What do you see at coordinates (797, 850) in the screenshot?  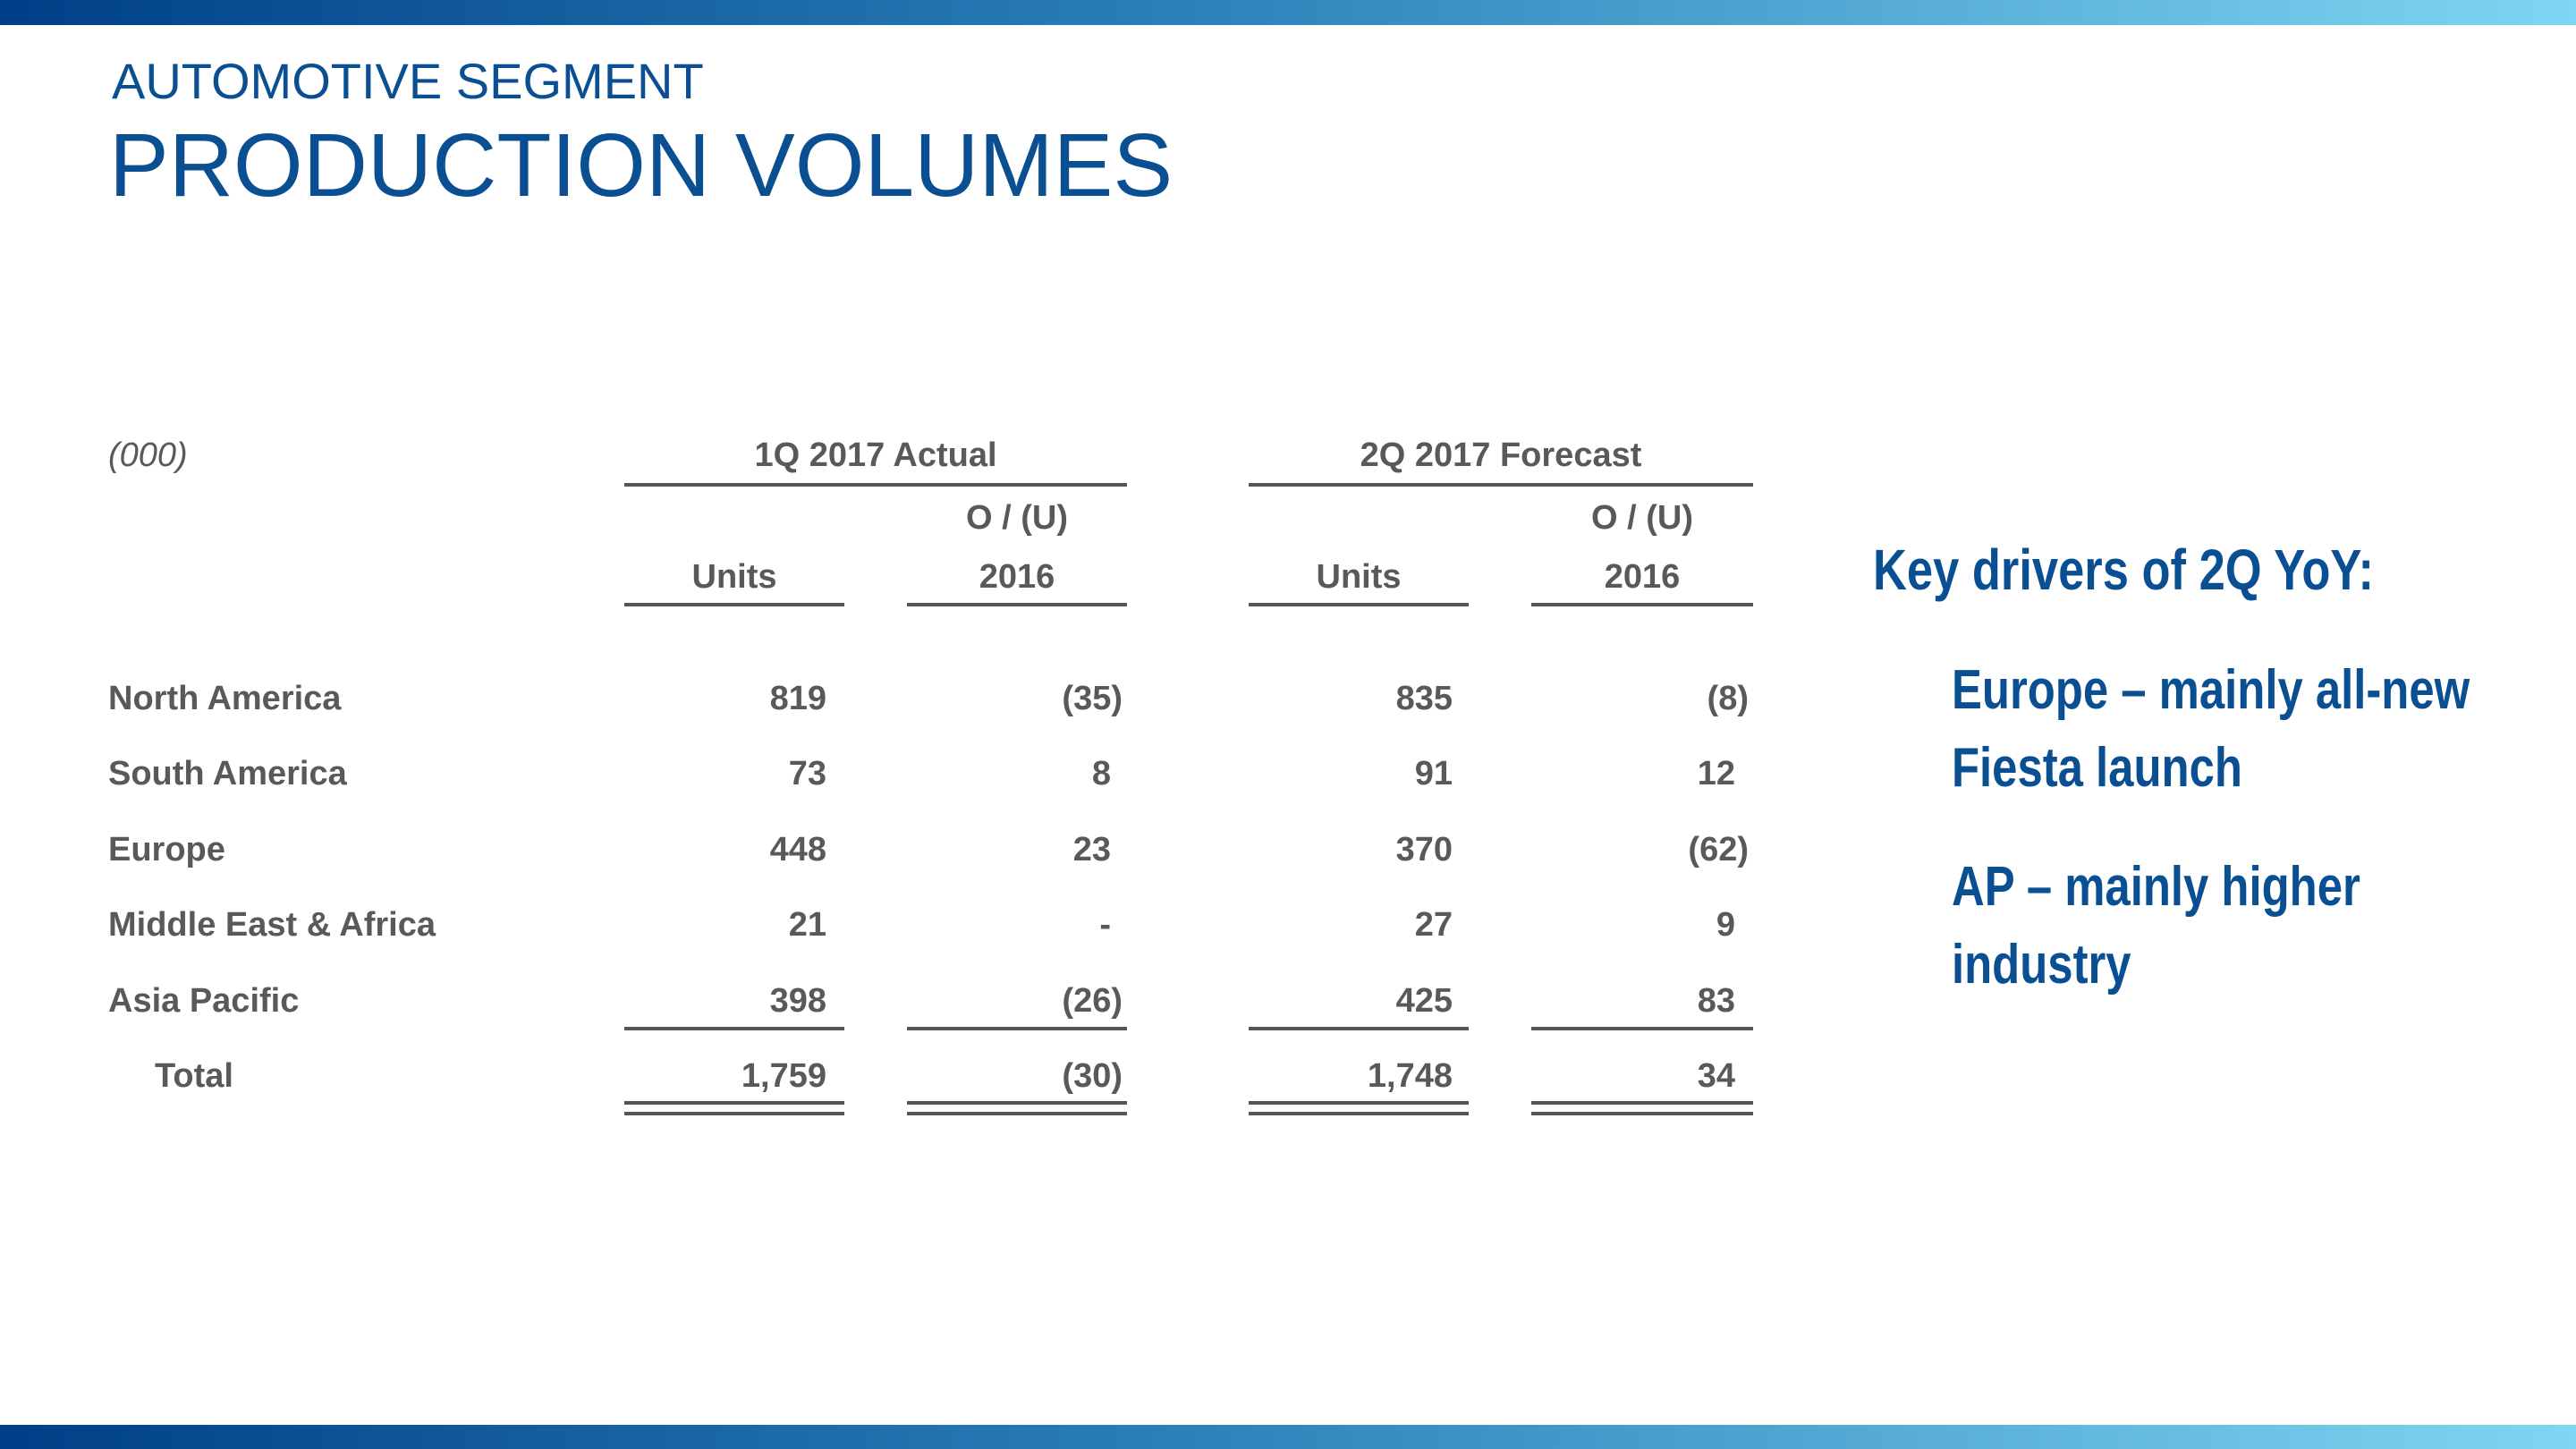 I see `cell: 448` at bounding box center [797, 850].